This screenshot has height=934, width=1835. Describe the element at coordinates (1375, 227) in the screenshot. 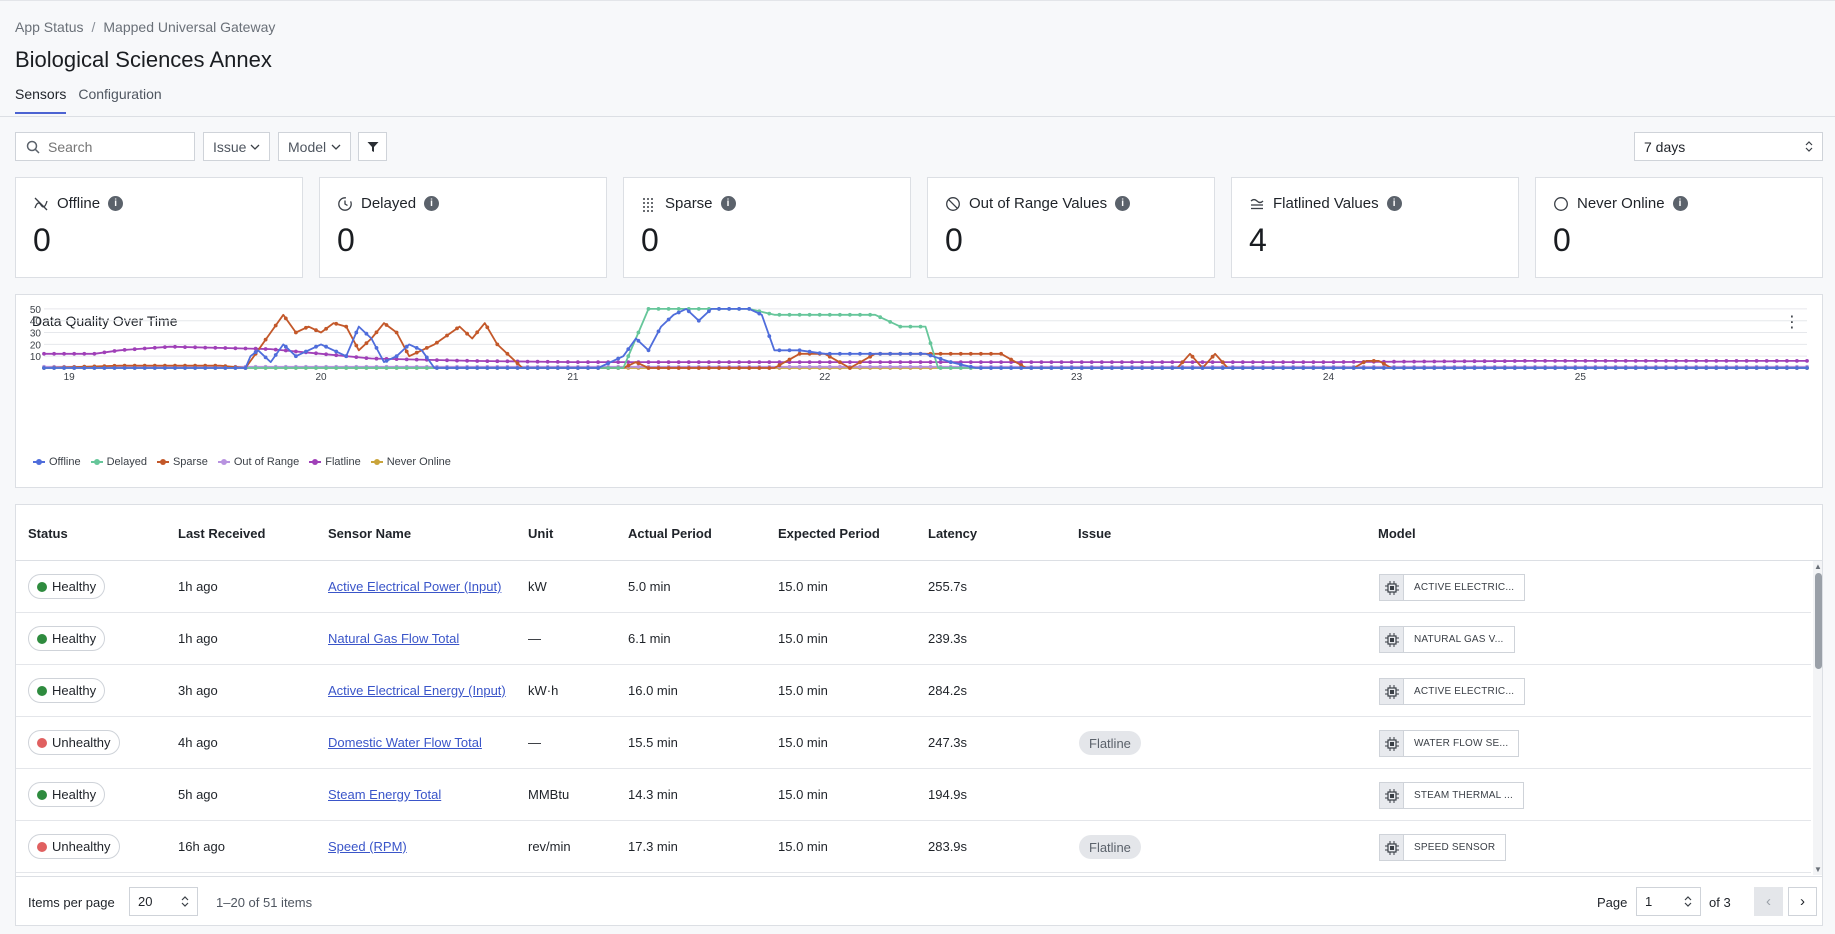

I see `card-flatlined: Flatlined Values i 4` at that location.